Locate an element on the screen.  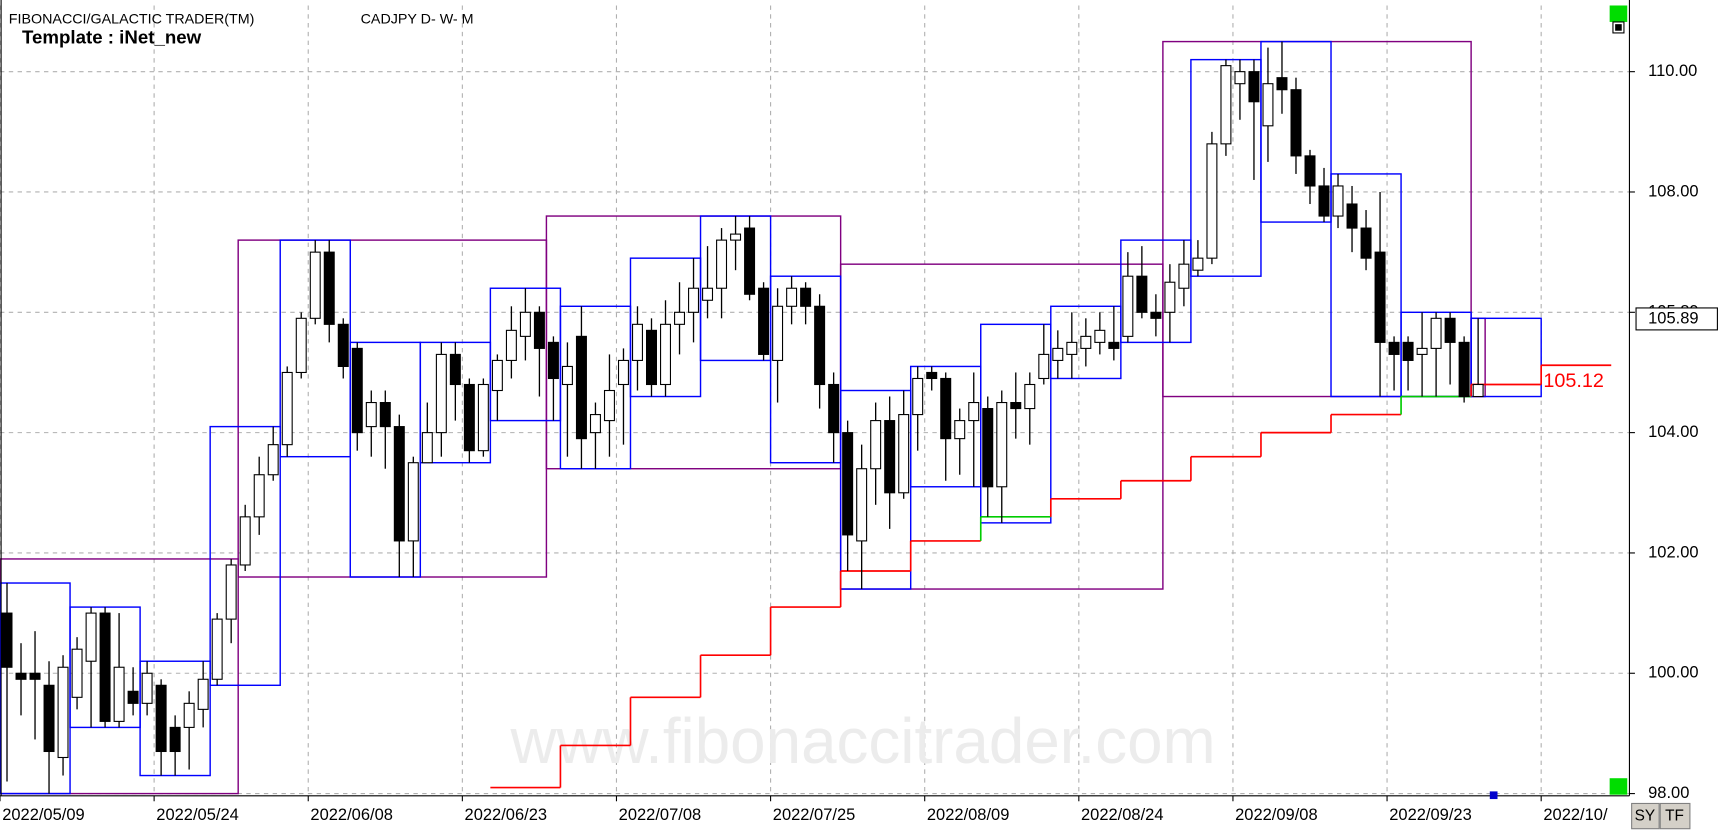
template-label: Template : iNet_new is located at coordinates (112, 36).